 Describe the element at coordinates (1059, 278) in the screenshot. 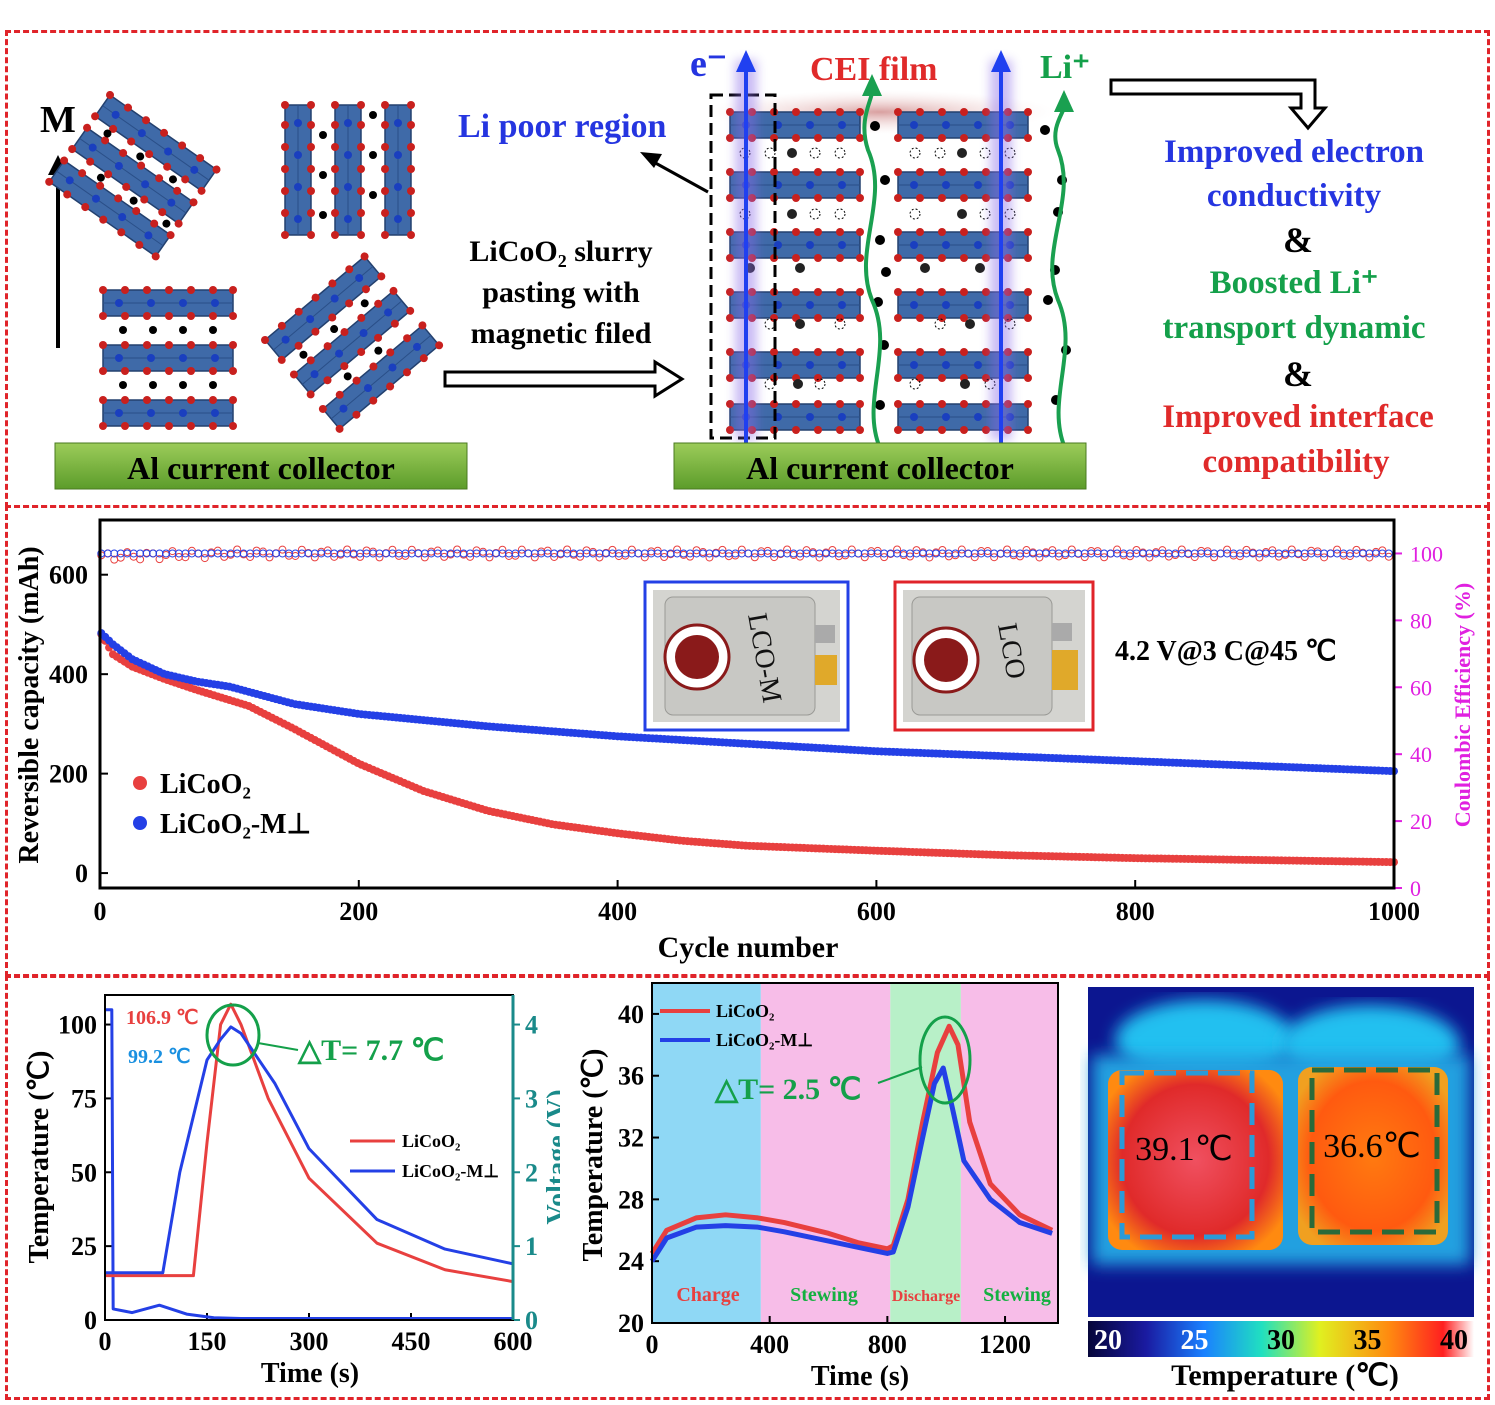

I see `li-path-right` at that location.